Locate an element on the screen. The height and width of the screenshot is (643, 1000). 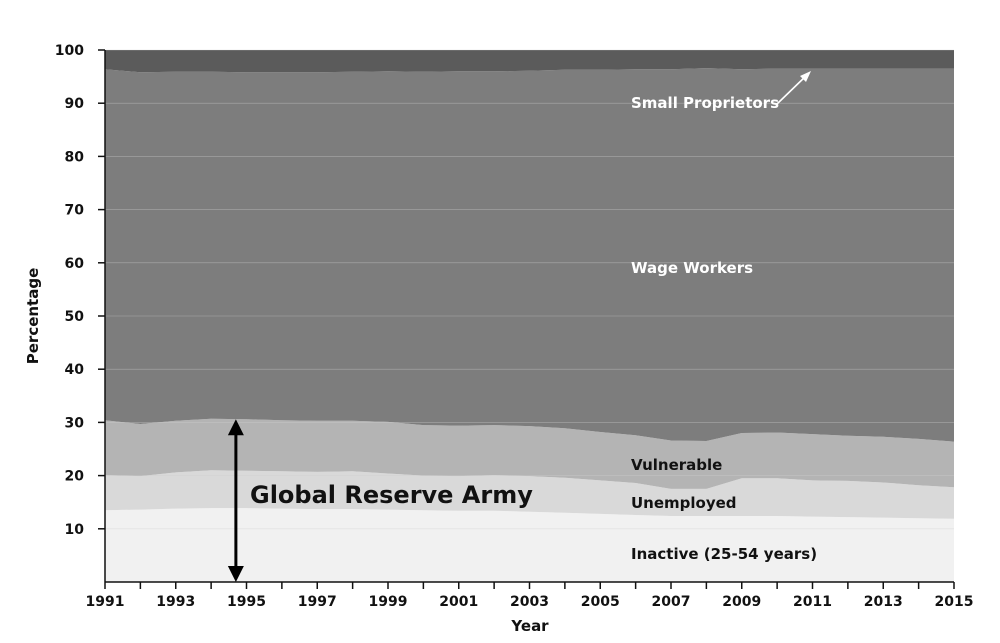
area-vulnerable is located at coordinates (529, 453).